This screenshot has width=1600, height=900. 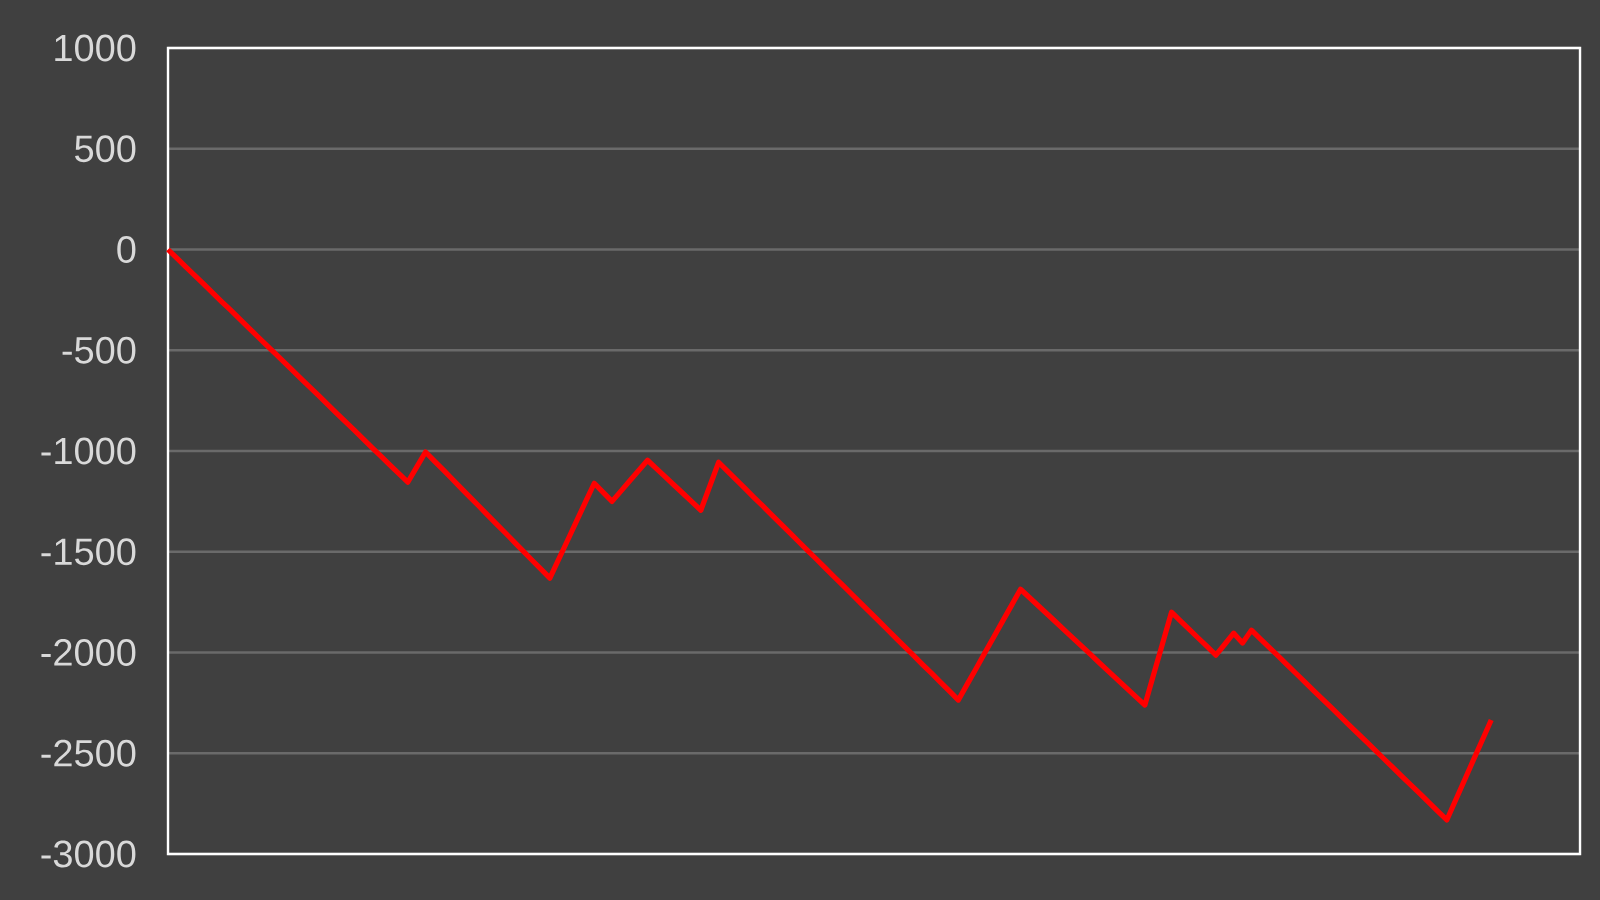 What do you see at coordinates (88, 451) in the screenshot?
I see `y-tick-label: -1000` at bounding box center [88, 451].